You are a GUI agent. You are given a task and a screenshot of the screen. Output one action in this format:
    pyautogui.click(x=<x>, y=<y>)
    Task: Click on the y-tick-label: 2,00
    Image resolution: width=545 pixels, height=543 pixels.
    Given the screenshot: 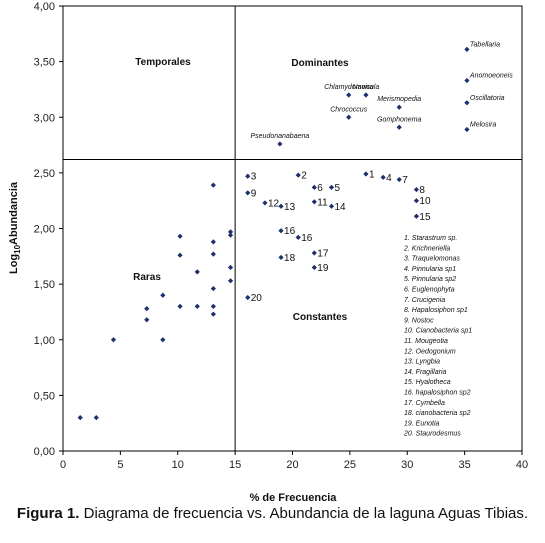 What is the action you would take?
    pyautogui.click(x=44, y=230)
    